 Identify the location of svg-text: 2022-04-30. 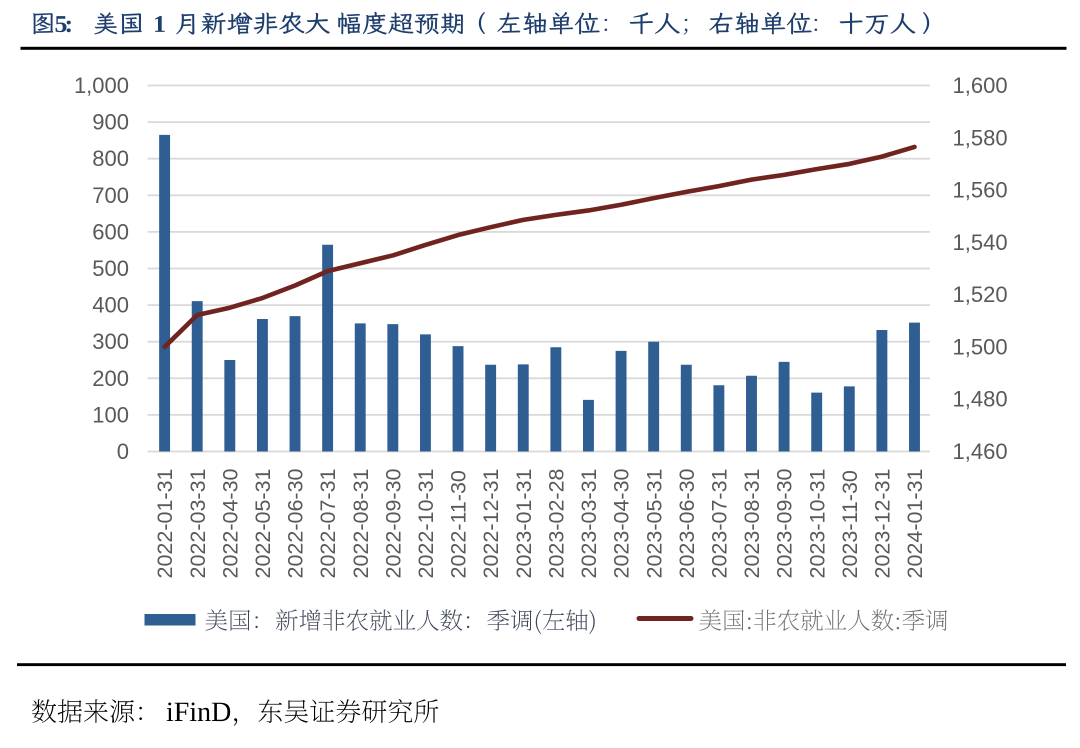
(230, 523).